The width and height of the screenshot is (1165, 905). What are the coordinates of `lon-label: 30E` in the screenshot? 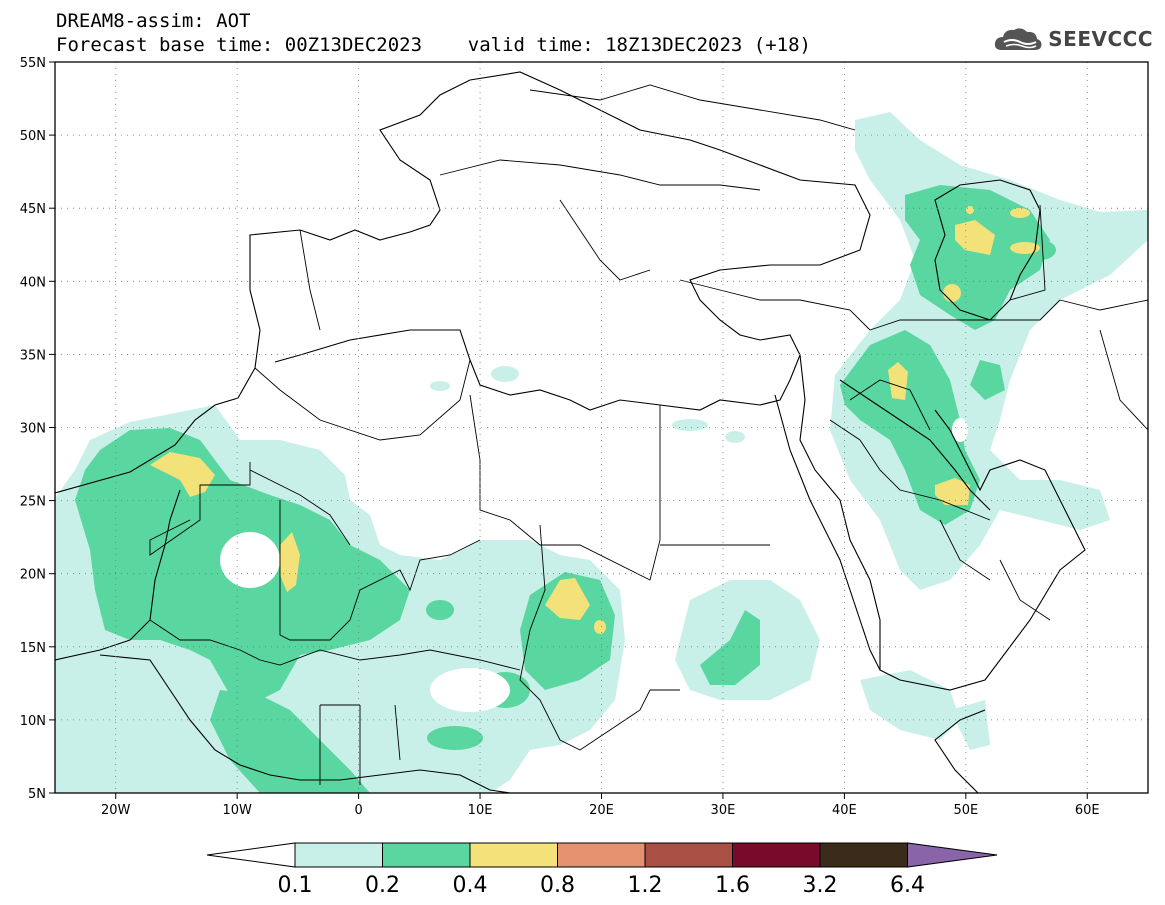 It's located at (723, 810).